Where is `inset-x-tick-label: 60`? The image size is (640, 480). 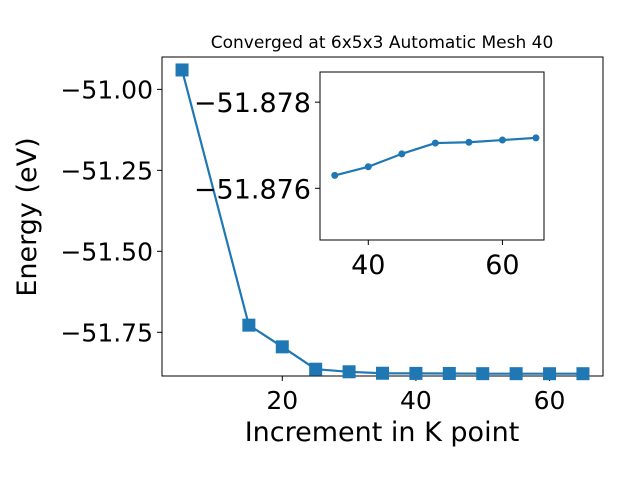
inset-x-tick-label: 60 is located at coordinates (502, 265).